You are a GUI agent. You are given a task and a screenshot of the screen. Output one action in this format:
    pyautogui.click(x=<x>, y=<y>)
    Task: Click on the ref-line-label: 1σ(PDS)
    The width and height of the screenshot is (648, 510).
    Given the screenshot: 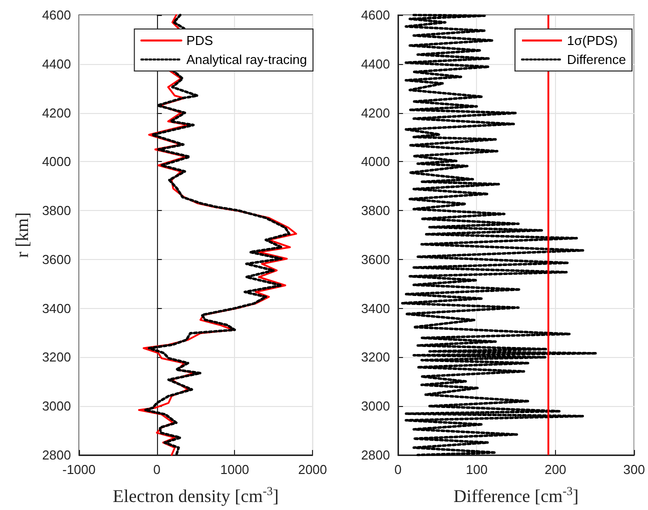 What is the action you would take?
    pyautogui.click(x=592, y=40)
    